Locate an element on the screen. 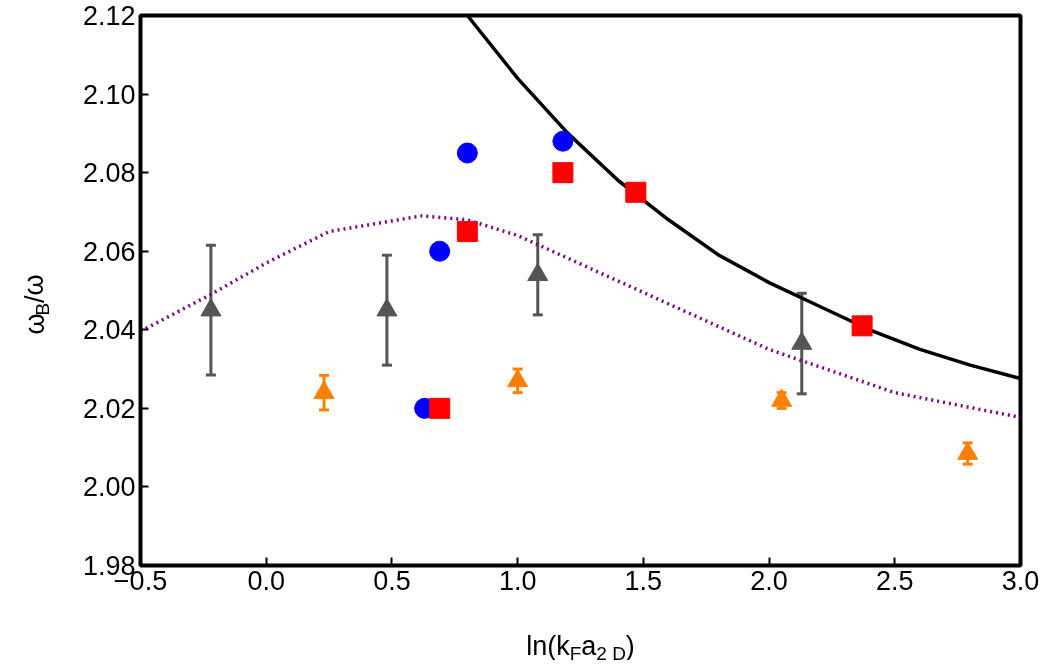 Image resolution: width=1042 pixels, height=671 pixels. y-tick-label: 2.00 is located at coordinates (109, 487).